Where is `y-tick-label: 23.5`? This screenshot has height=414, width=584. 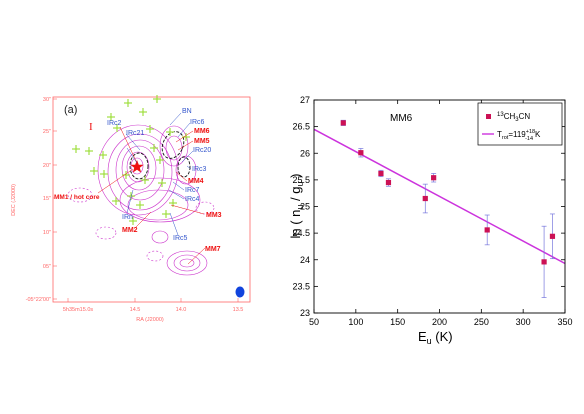
y-tick-label: 23.5 is located at coordinates (301, 286).